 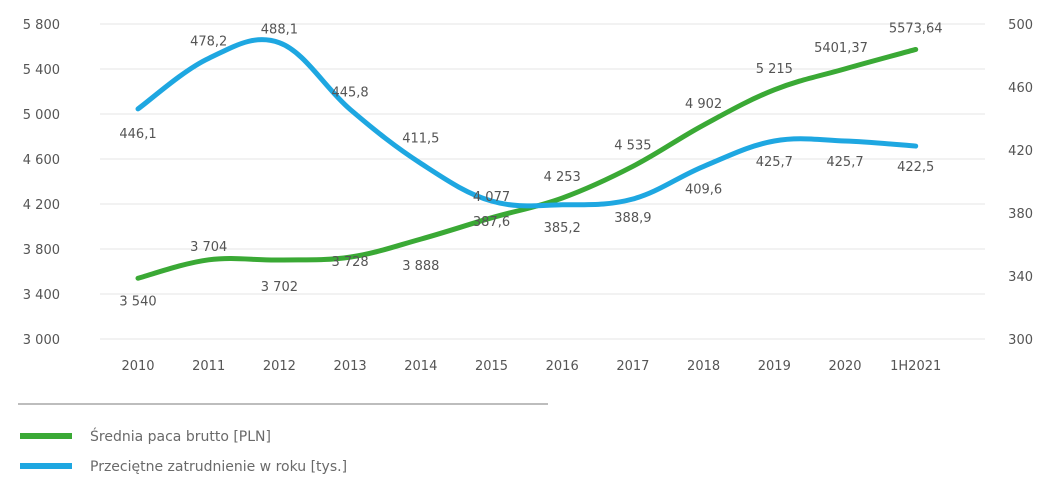 I want to click on x-tick-label: 2010, so click(x=137, y=366).